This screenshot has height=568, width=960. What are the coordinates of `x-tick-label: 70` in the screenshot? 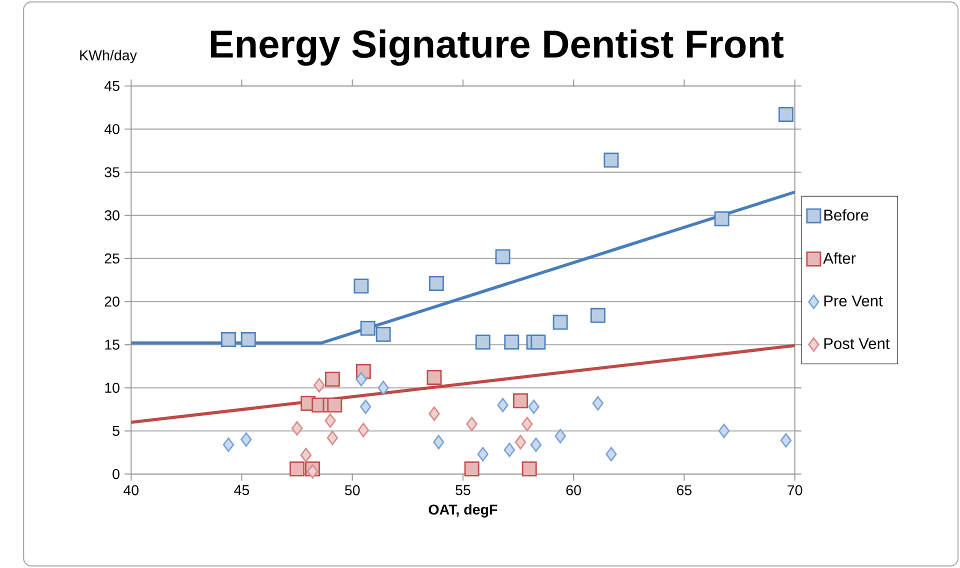 It's located at (795, 490).